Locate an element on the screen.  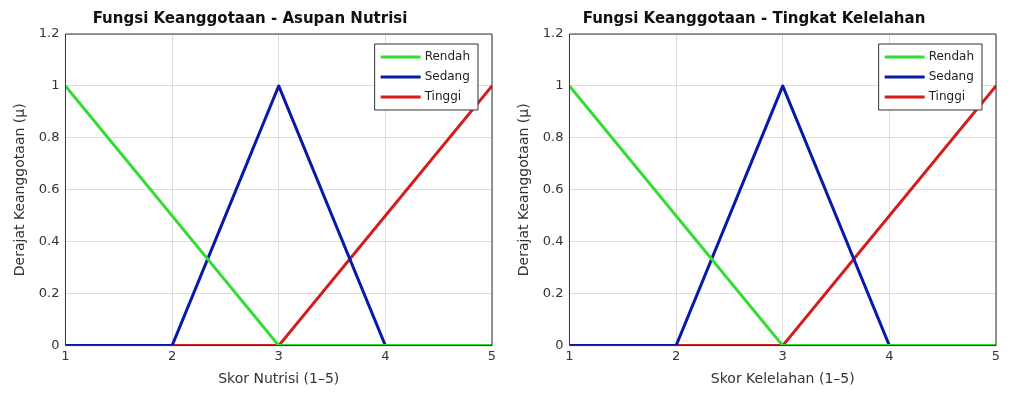
x-axis-title: Skor Nutrisi (1–5) is located at coordinates (279, 378).